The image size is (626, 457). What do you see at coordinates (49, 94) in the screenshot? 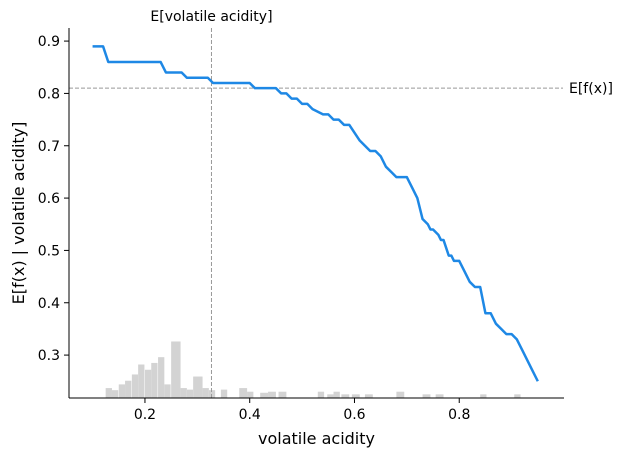
I see `y-tick-label: 0.8` at bounding box center [49, 94].